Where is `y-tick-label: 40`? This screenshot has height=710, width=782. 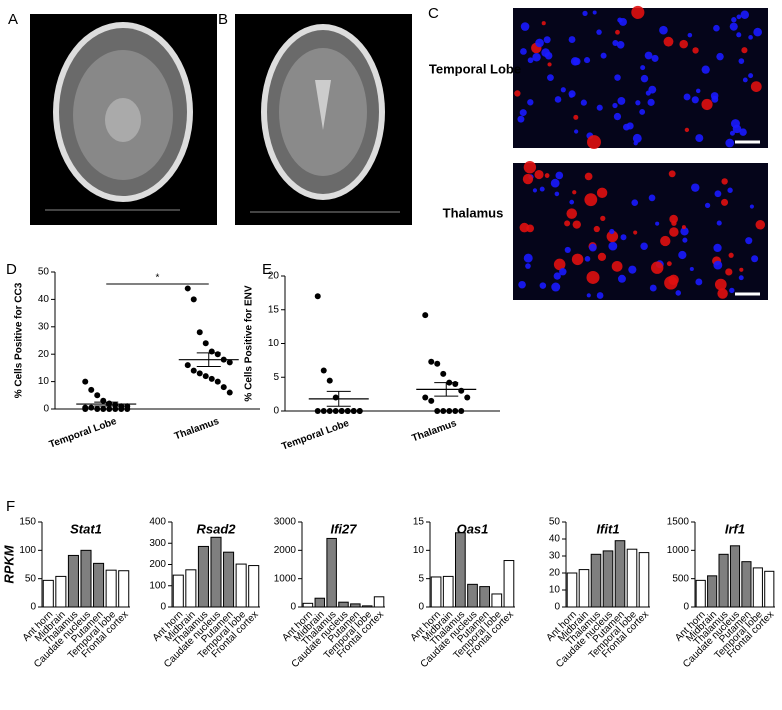 y-tick-label: 40 is located at coordinates (44, 299).